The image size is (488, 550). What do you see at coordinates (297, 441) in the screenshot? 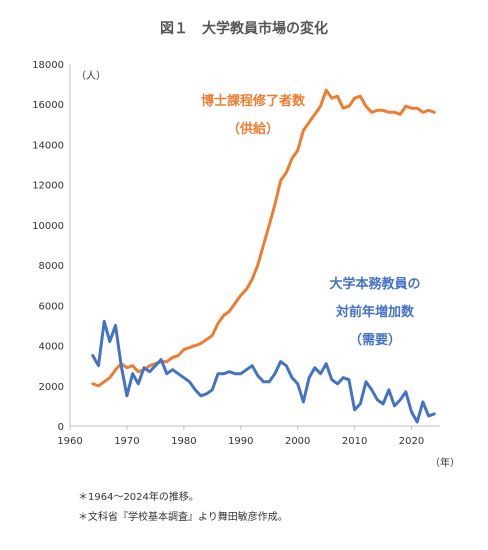
I see `x-tick-label: 2000` at bounding box center [297, 441].